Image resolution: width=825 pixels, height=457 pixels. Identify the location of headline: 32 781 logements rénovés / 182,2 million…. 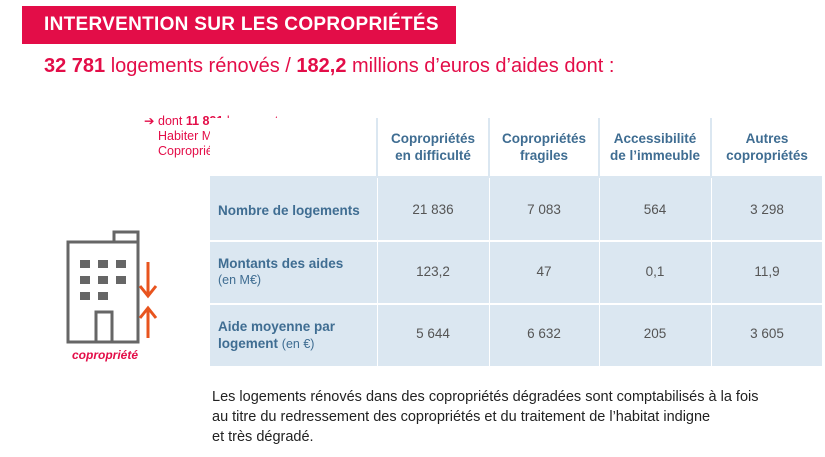
(329, 66).